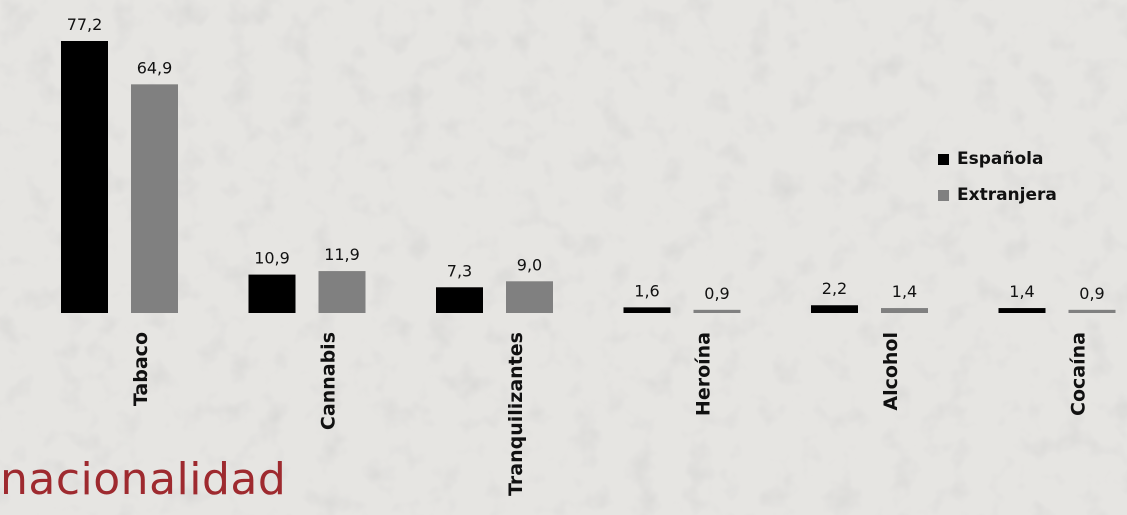  What do you see at coordinates (1021, 291) in the screenshot?
I see `value-label-cocaina-espanola: 1,4` at bounding box center [1021, 291].